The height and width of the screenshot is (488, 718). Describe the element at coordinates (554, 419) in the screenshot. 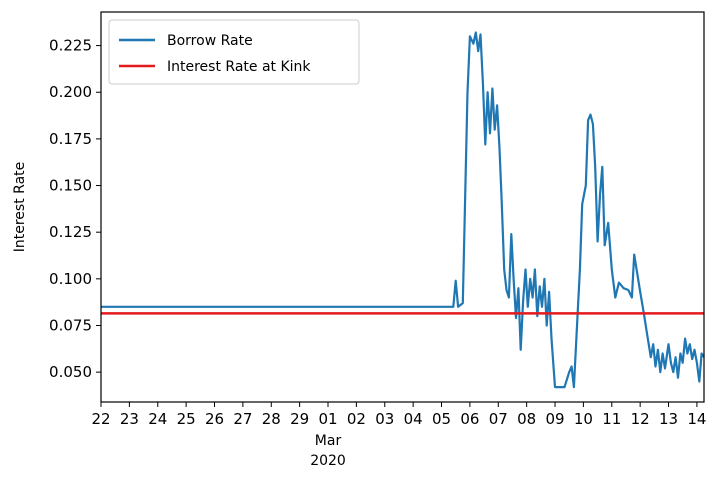

I see `x-tick-label: 09` at that location.